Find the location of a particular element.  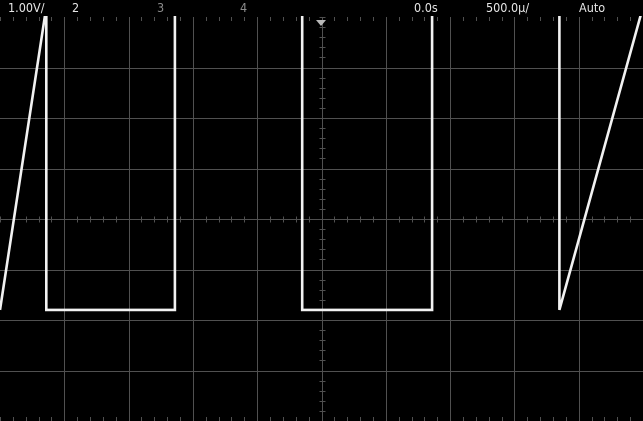

channel-1-scale: 1.00V/ is located at coordinates (26, 7).